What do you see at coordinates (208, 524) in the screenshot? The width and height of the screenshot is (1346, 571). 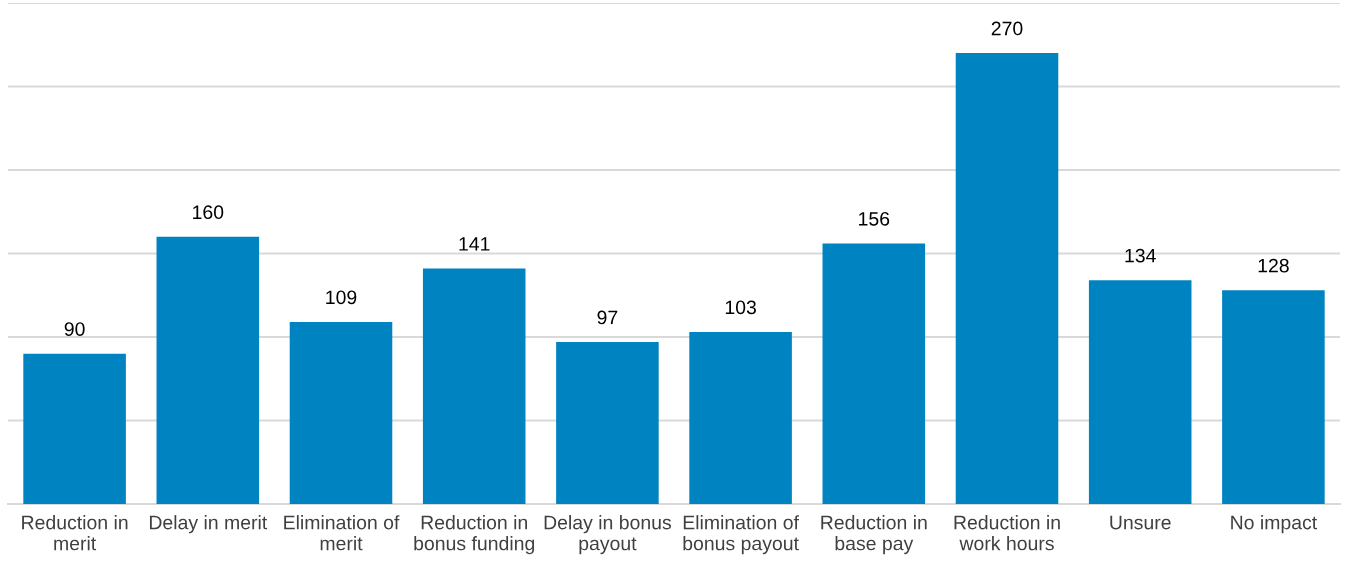 I see `x-tick-label: Delay in merit` at bounding box center [208, 524].